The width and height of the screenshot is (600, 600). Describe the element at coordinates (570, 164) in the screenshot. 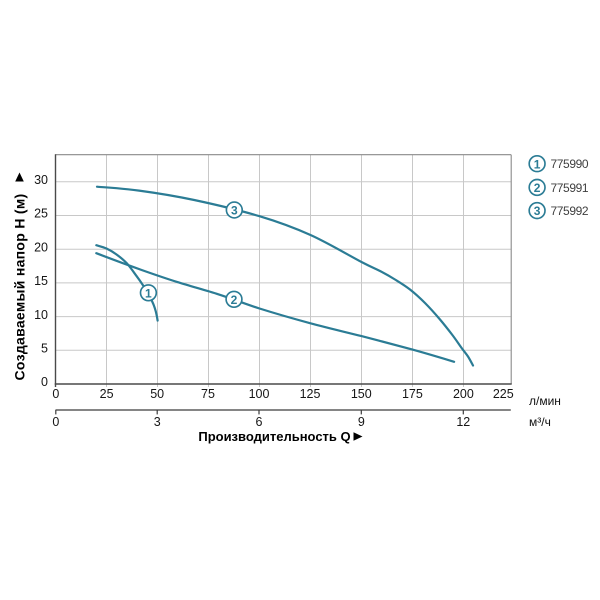

I see `svg-text: 775990` at that location.